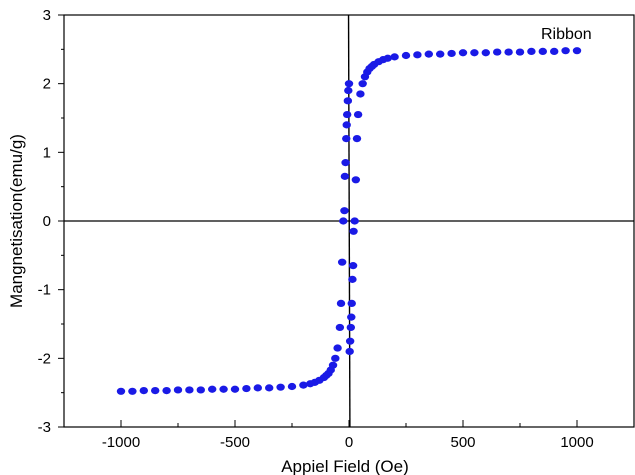 The height and width of the screenshot is (475, 635). I want to click on x-tick-label: 0, so click(349, 442).